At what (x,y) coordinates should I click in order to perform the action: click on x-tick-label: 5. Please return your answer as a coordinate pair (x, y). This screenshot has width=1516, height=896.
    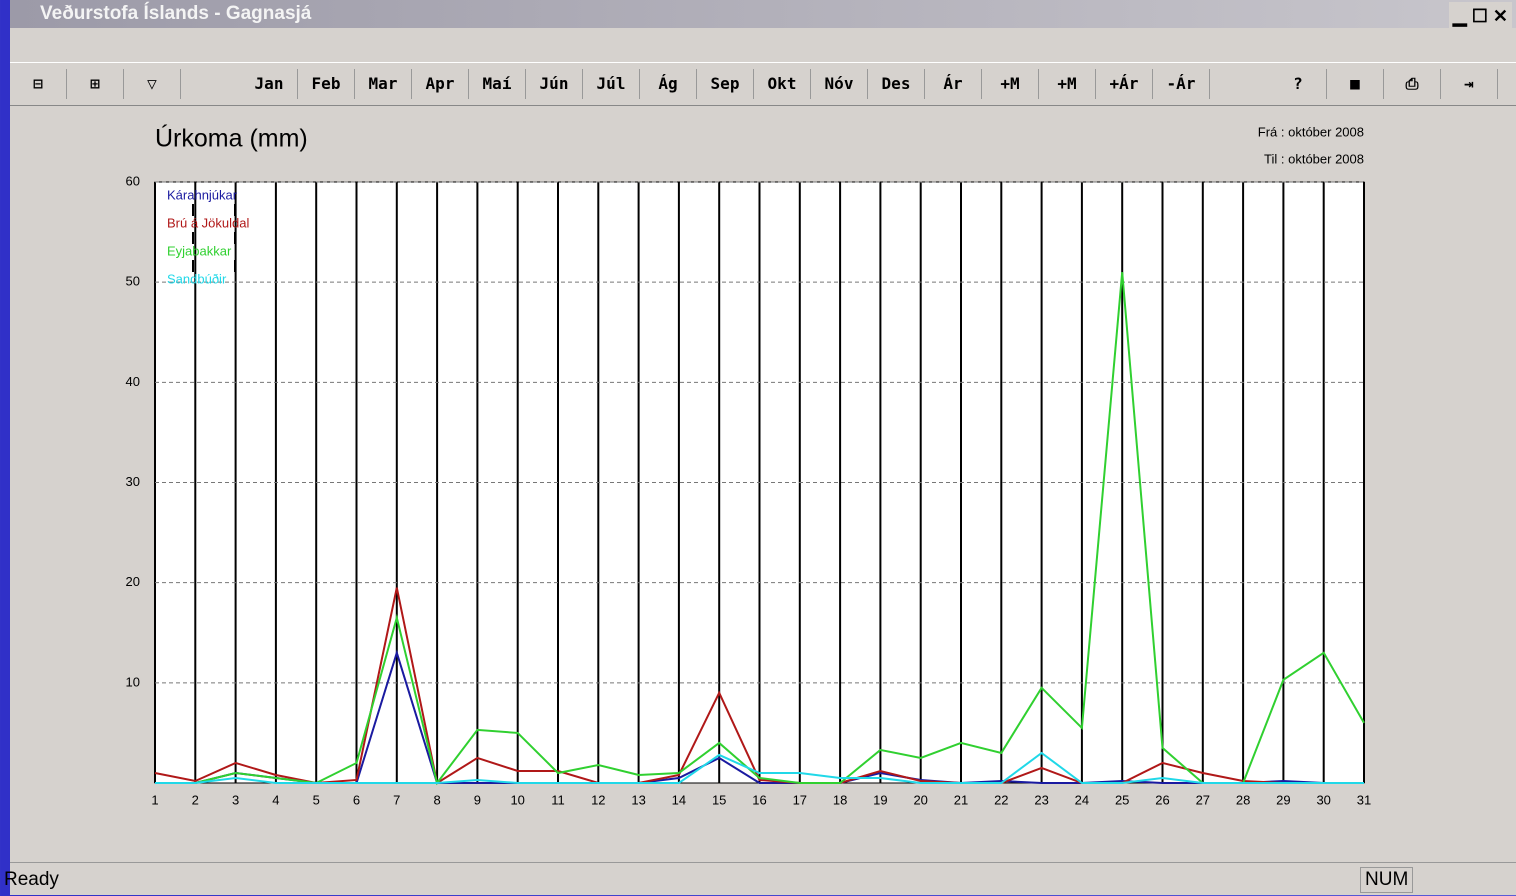
    Looking at the image, I should click on (316, 799).